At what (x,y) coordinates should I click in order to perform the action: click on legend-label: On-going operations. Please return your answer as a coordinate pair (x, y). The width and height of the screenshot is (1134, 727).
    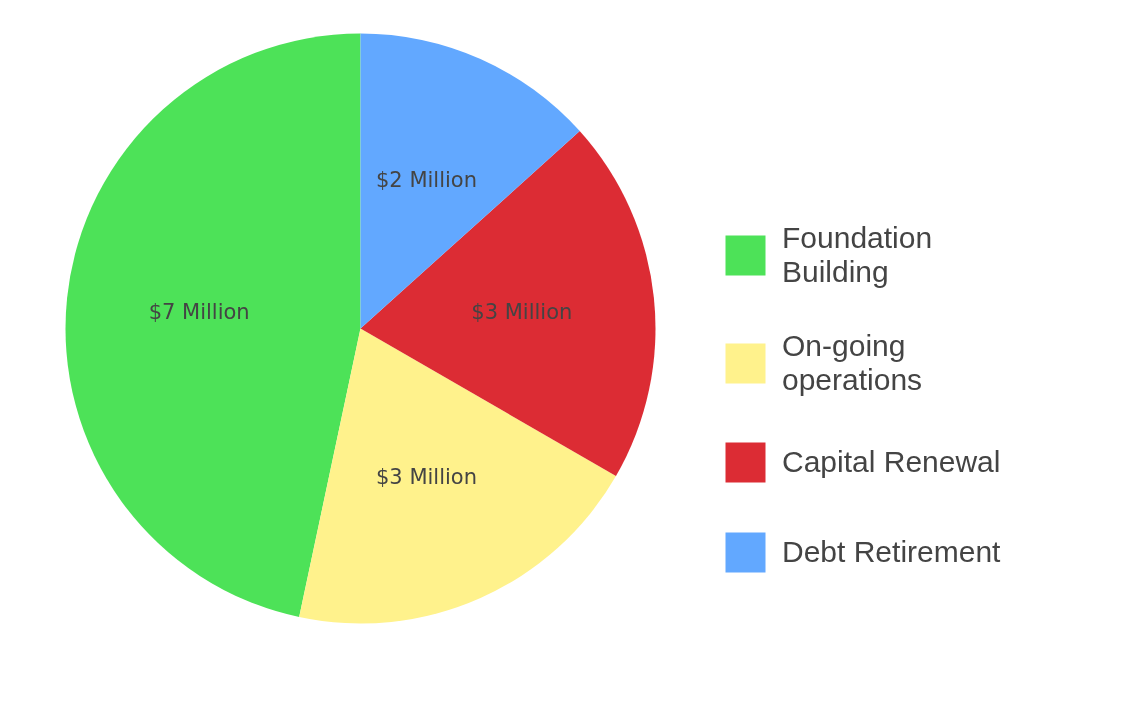
    Looking at the image, I should click on (852, 363).